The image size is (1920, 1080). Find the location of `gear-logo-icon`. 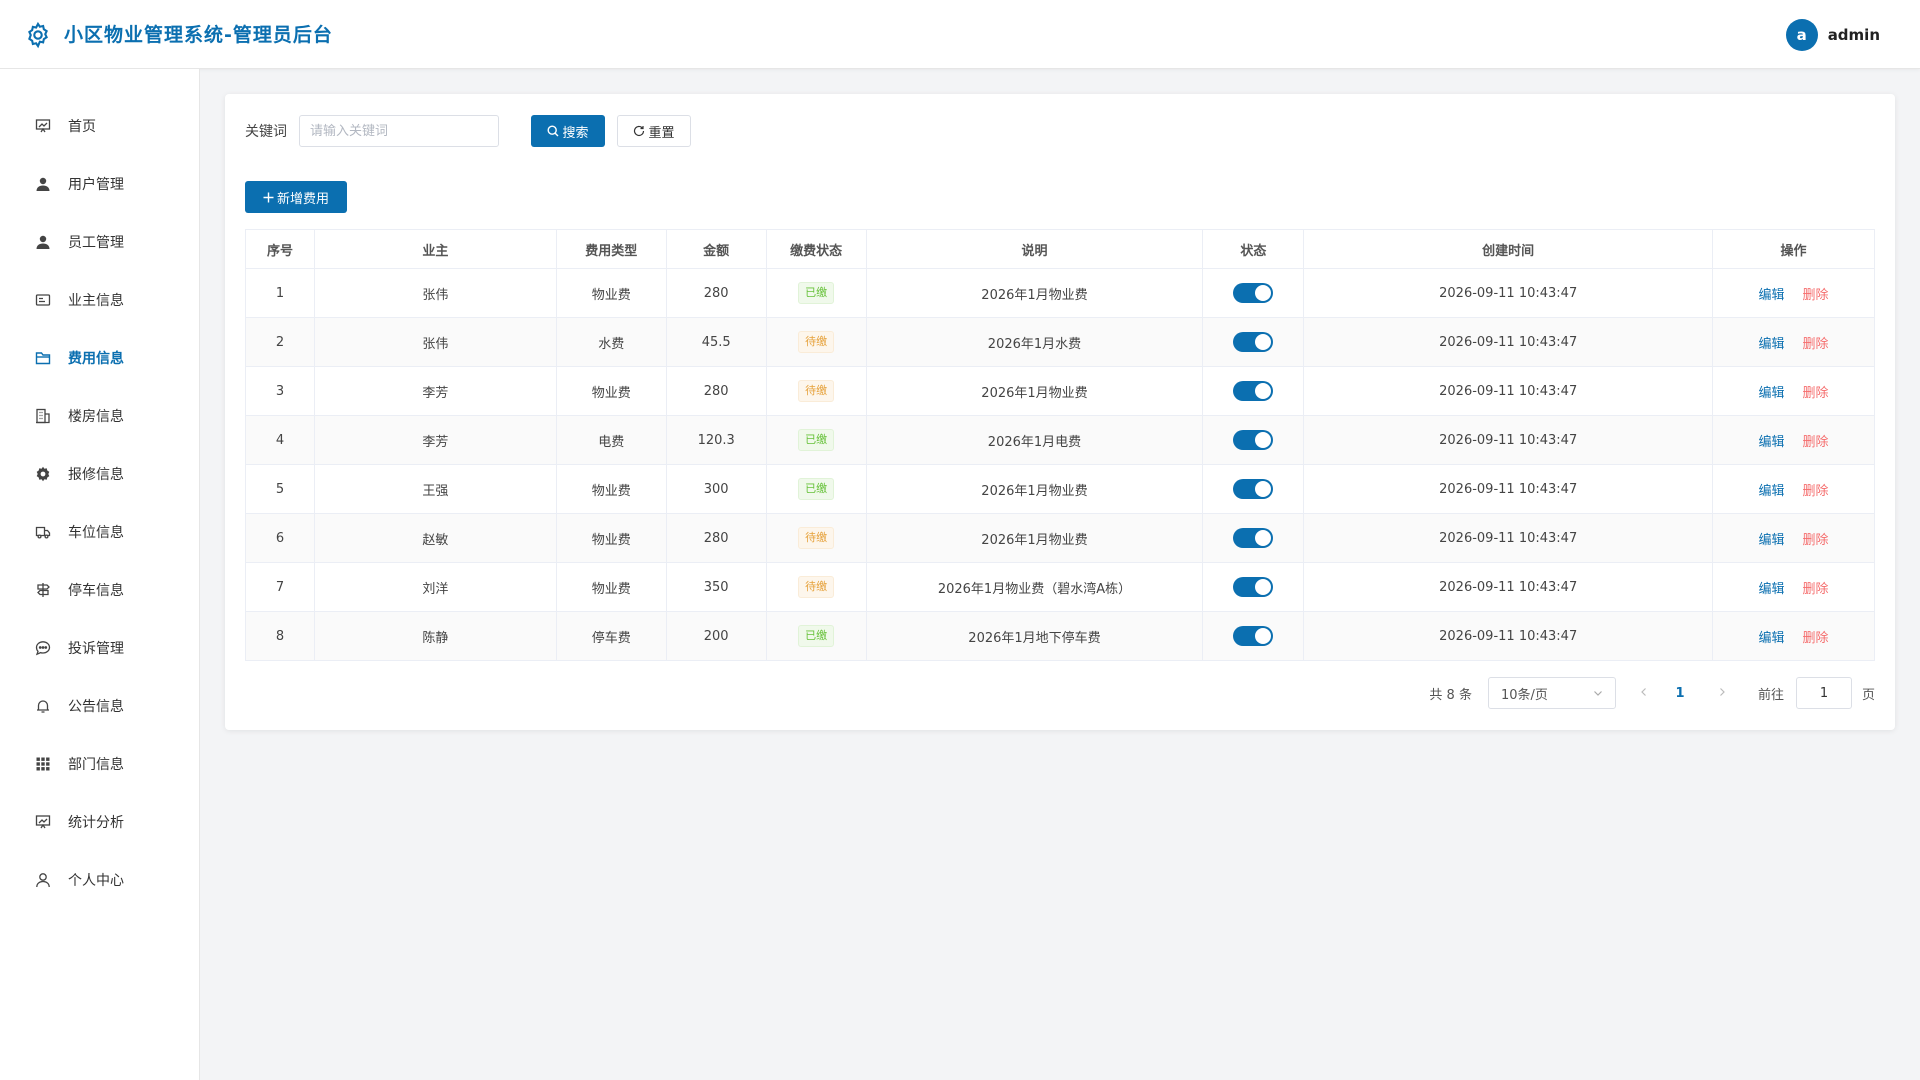

gear-logo-icon is located at coordinates (38, 35).